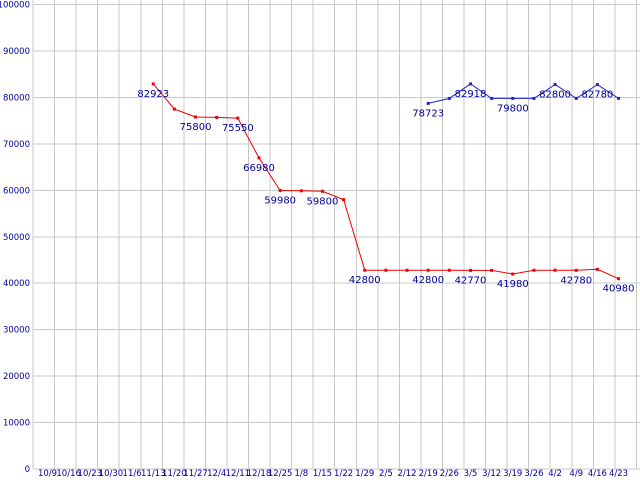 The image size is (640, 480). I want to click on data-point-label: 66980, so click(259, 168).